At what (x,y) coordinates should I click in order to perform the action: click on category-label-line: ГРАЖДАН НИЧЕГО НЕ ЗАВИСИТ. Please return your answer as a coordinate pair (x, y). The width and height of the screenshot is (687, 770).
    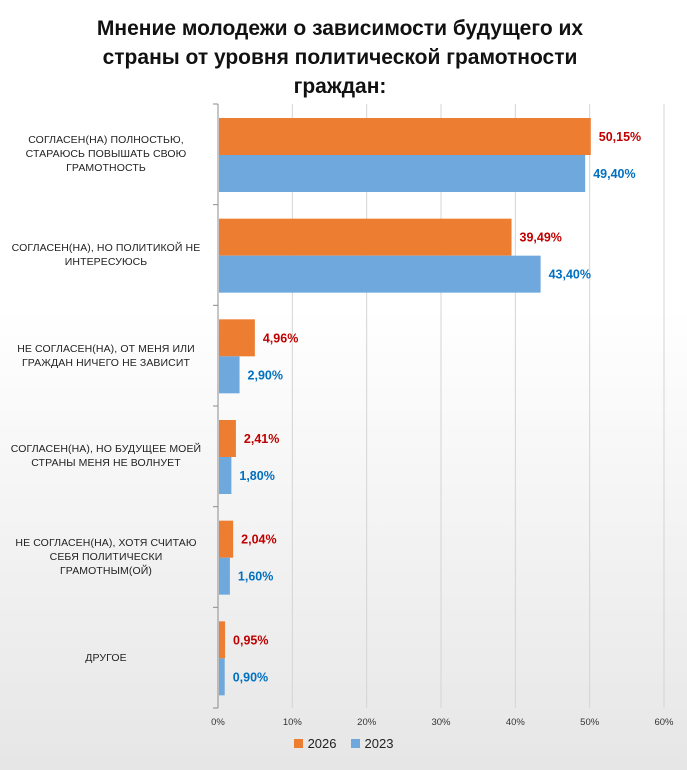
    Looking at the image, I should click on (106, 362).